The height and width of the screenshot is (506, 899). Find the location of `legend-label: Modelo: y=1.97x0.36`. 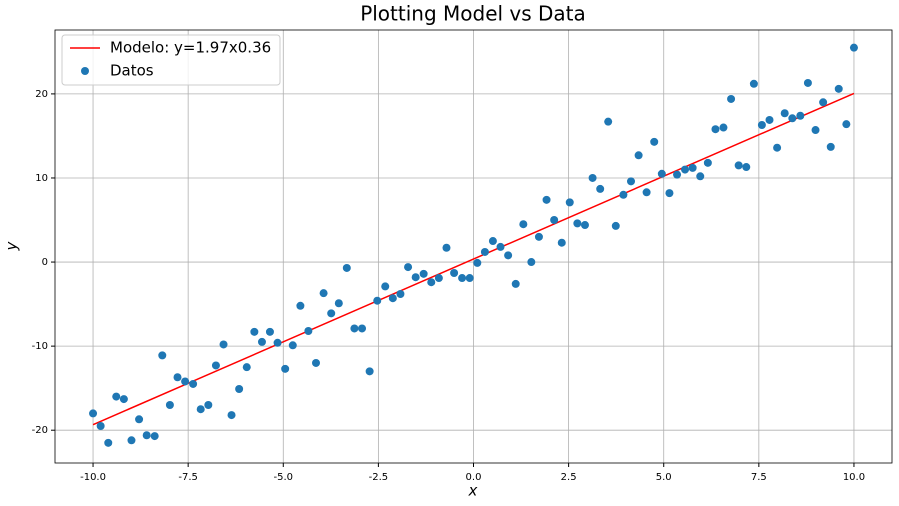

legend-label: Modelo: y=1.97x0.36 is located at coordinates (190, 48).